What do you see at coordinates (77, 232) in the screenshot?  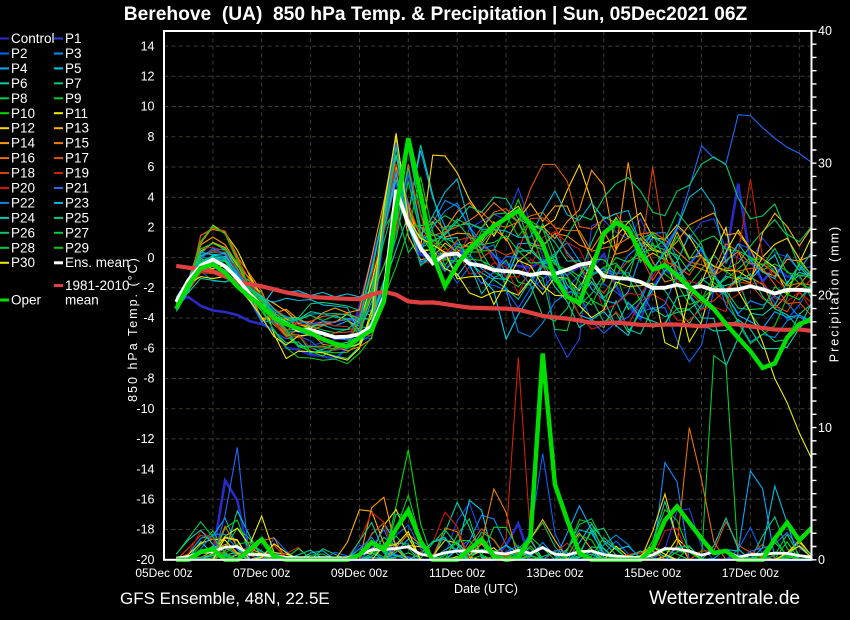 I see `svg-text: P27` at bounding box center [77, 232].